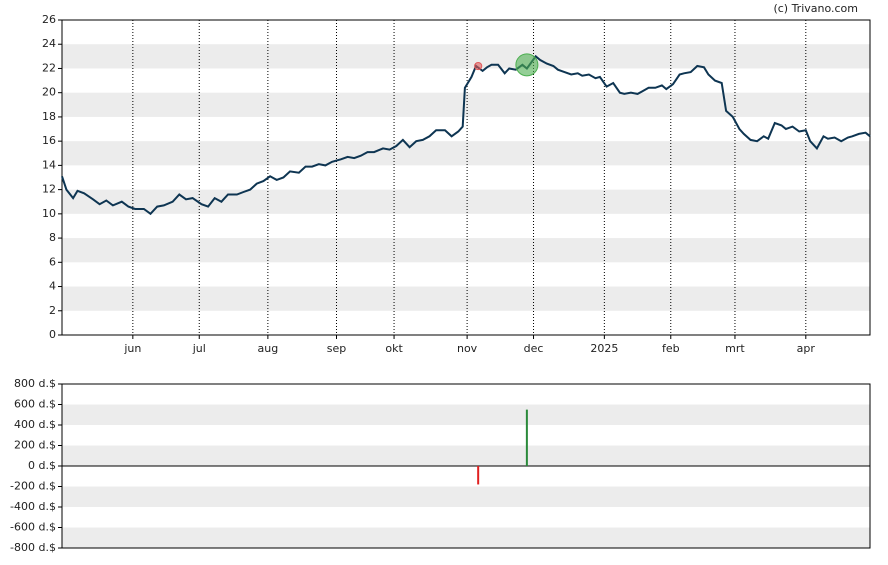 Image resolution: width=888 pixels, height=565 pixels. Describe the element at coordinates (735, 348) in the screenshot. I see `x-tick-label: mrt` at that location.